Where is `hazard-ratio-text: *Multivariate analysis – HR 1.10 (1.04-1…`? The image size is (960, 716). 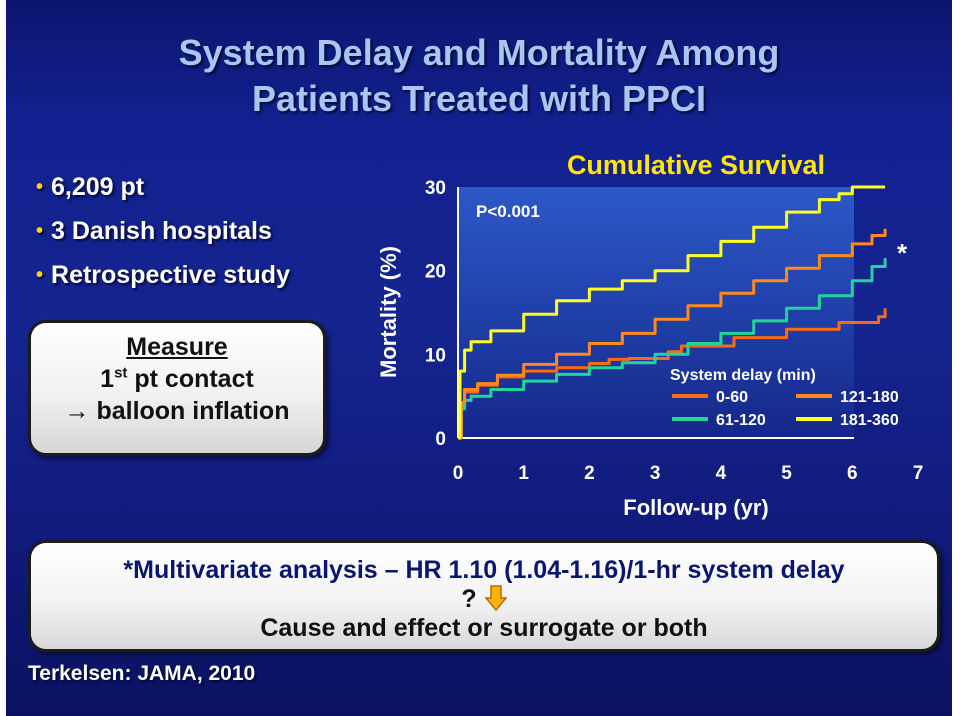
hazard-ratio-text: *Multivariate analysis – HR 1.10 (1.04-1… is located at coordinates (484, 570).